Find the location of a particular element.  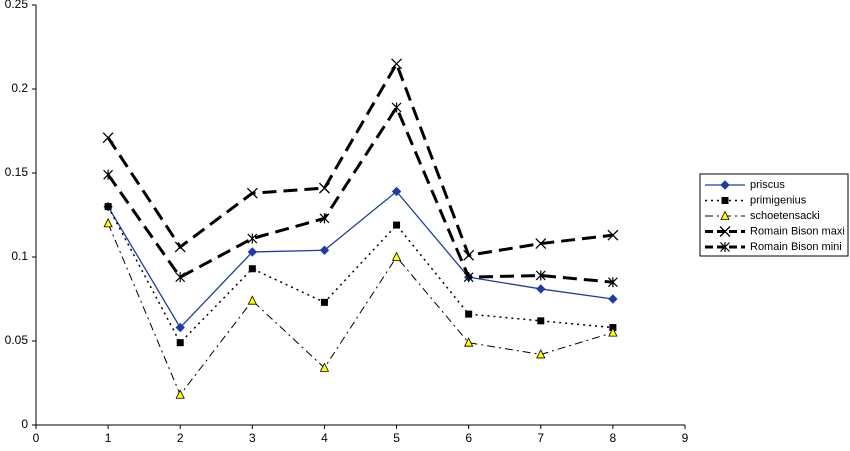

x-tick-label: 8 is located at coordinates (613, 438).